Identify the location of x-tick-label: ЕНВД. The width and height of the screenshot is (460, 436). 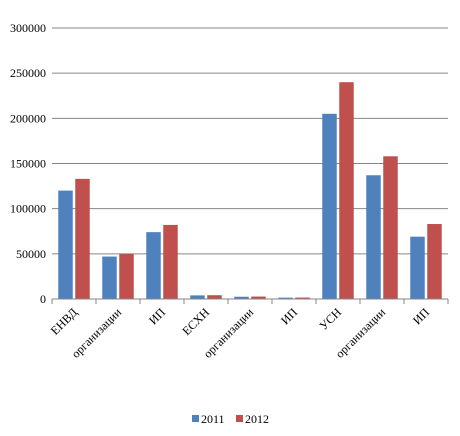
(64, 321).